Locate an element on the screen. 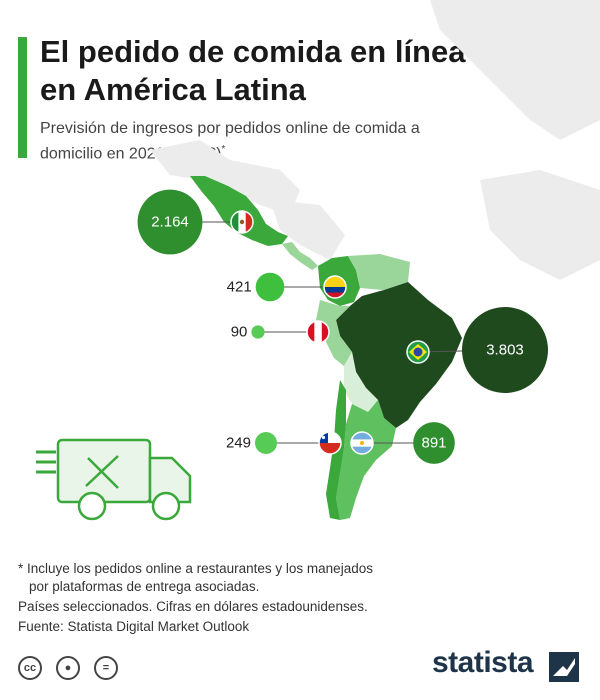 The height and width of the screenshot is (700, 600). central-america is located at coordinates (300, 256).